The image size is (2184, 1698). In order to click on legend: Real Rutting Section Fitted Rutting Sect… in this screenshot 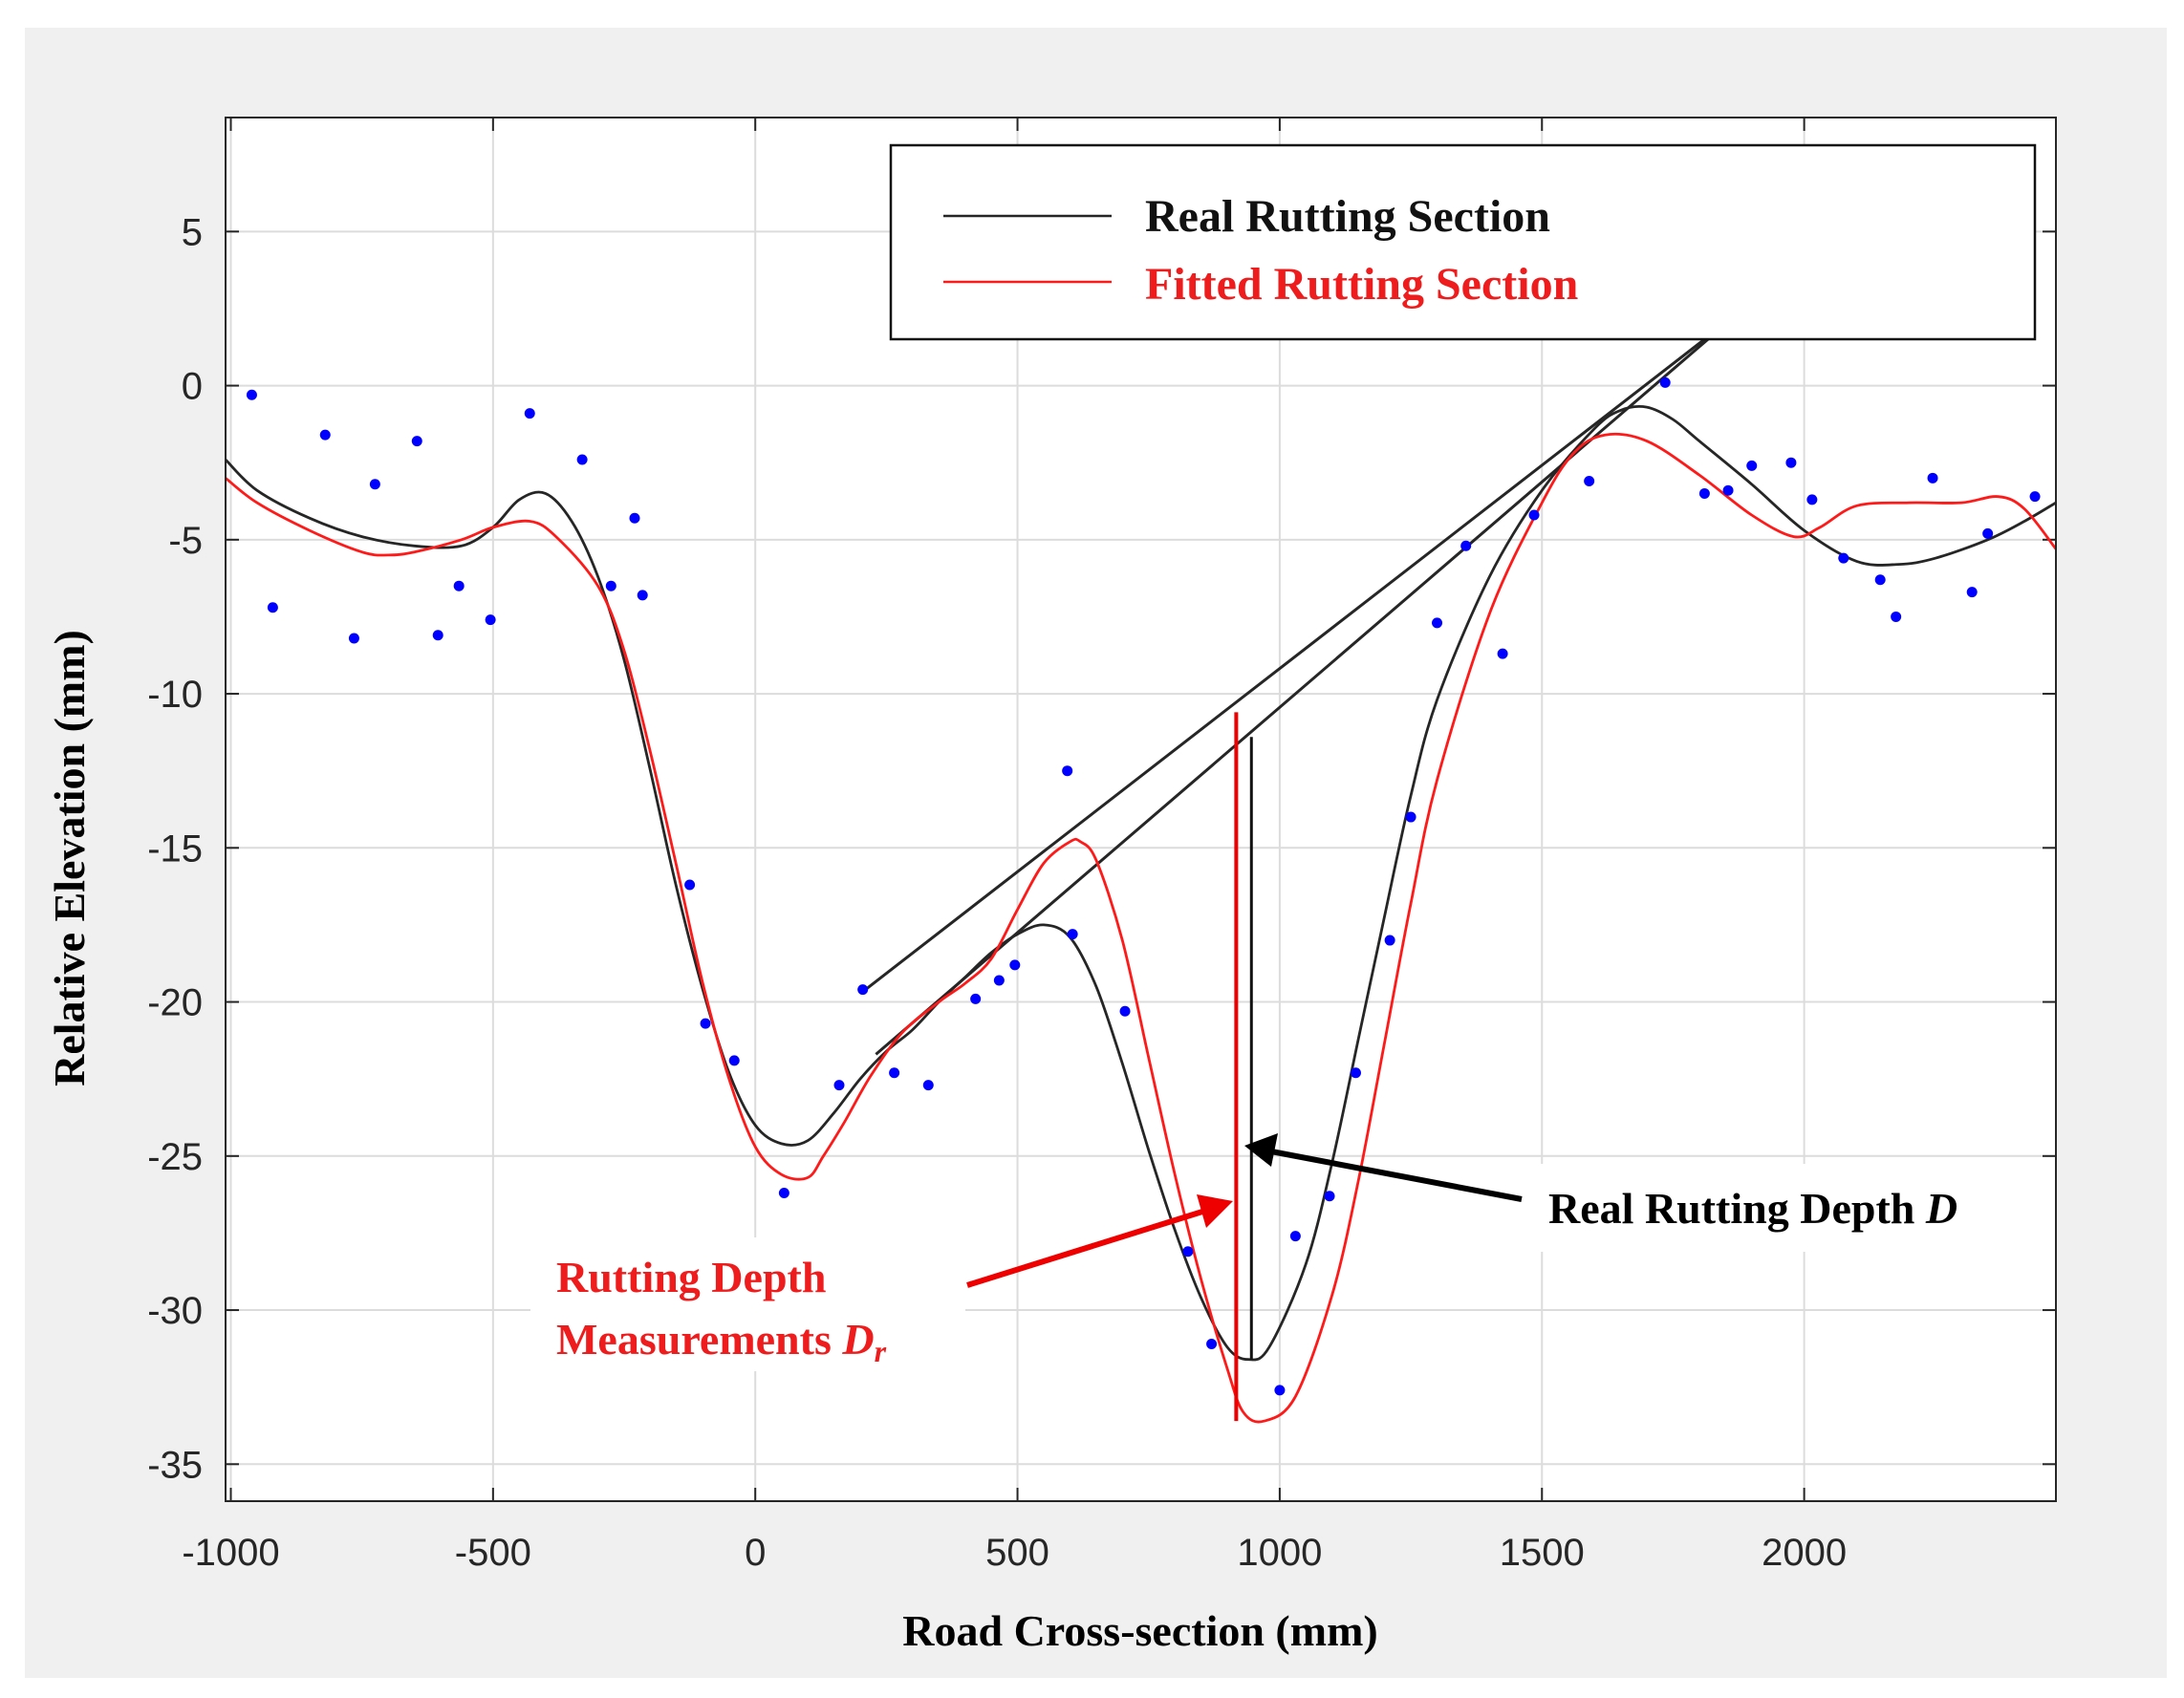, I will do `click(1463, 242)`.